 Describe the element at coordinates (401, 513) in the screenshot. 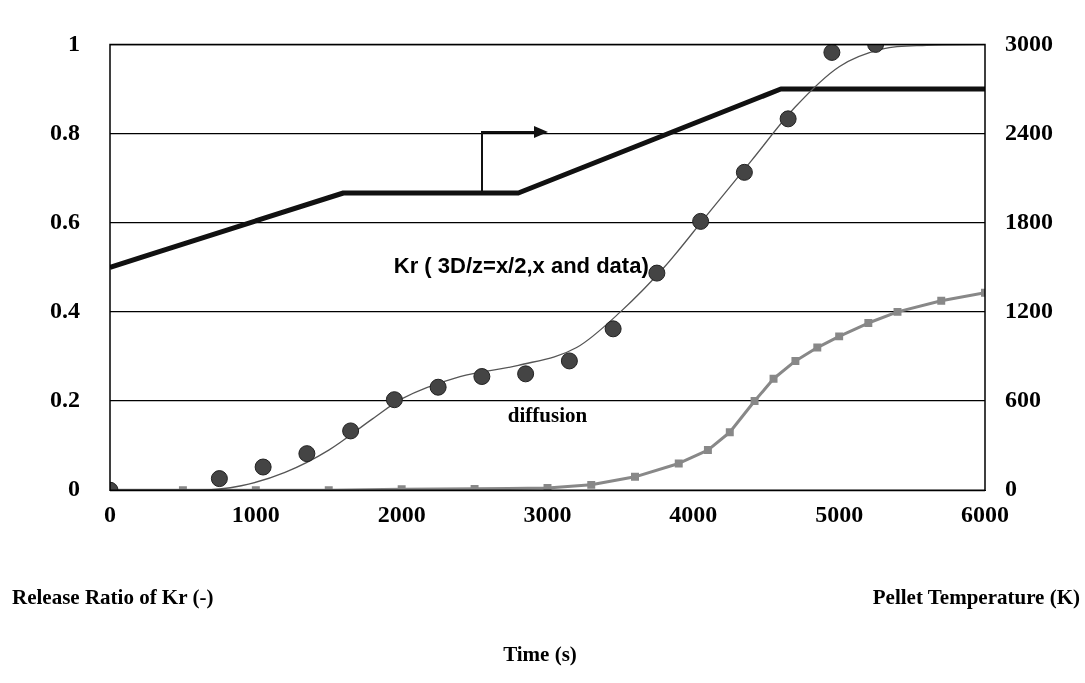

I see `x-tick-label: 2000` at that location.